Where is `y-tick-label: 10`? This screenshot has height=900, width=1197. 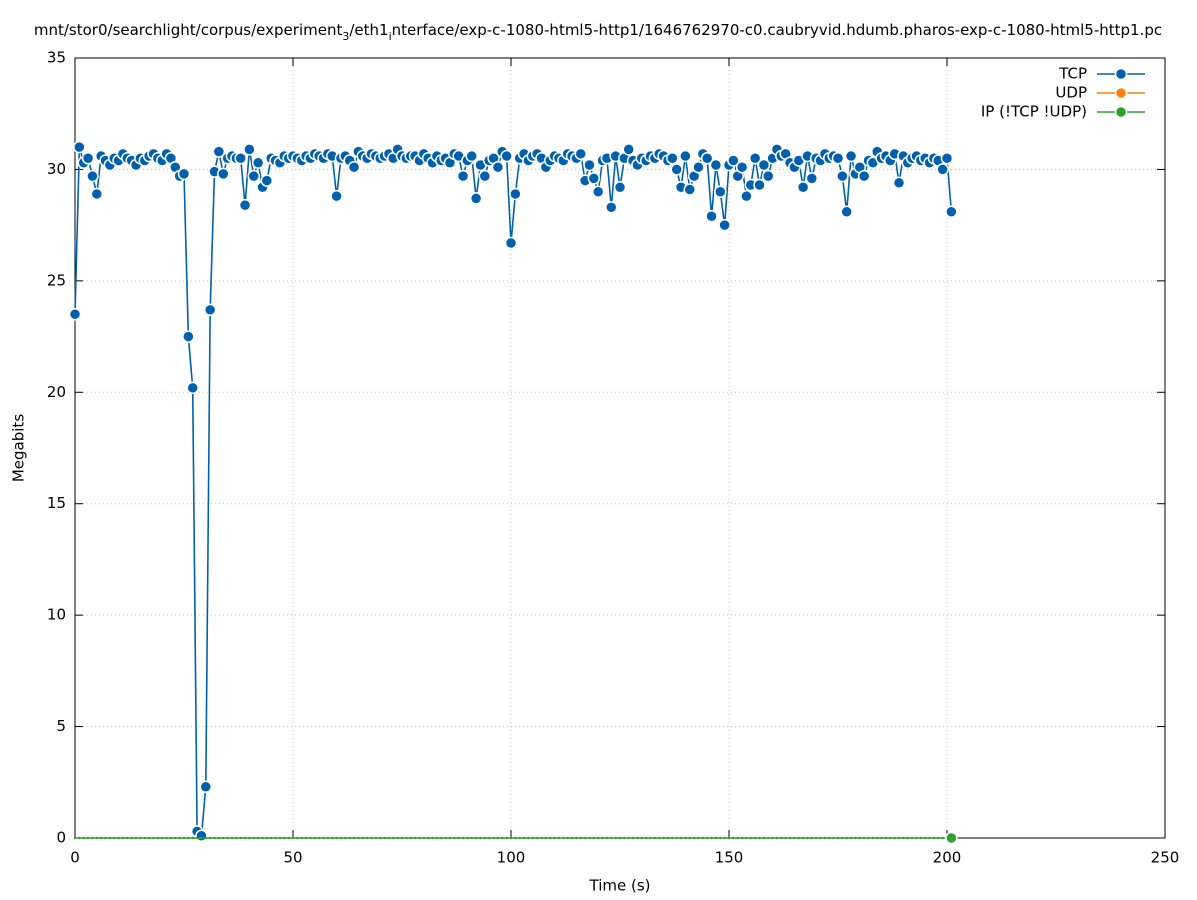 y-tick-label: 10 is located at coordinates (56, 615).